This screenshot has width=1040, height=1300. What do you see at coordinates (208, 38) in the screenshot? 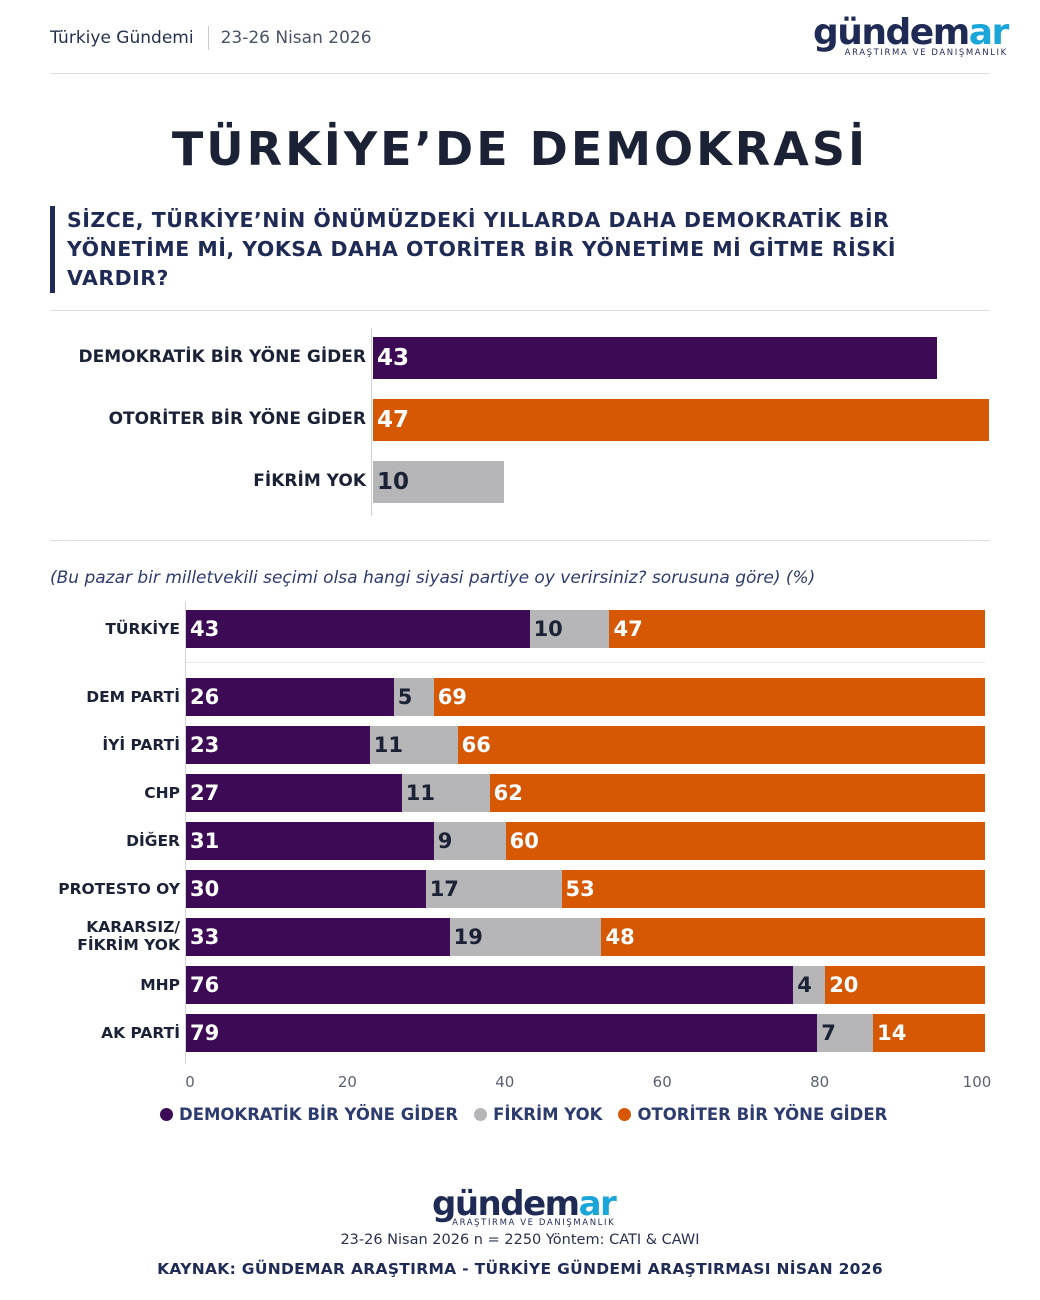
I see `header-divider` at bounding box center [208, 38].